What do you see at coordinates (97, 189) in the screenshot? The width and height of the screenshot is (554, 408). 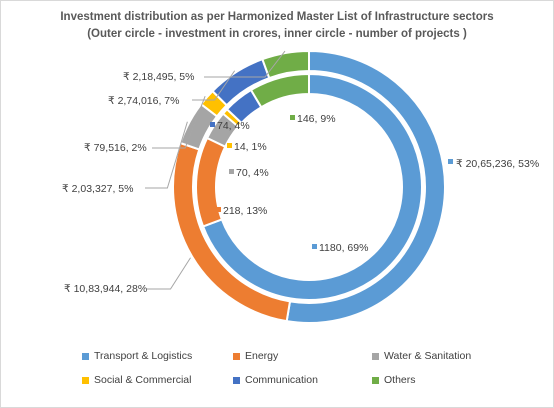 I see `outer-label-water-sanitation: ₹ 2,03,327, 5%` at bounding box center [97, 189].